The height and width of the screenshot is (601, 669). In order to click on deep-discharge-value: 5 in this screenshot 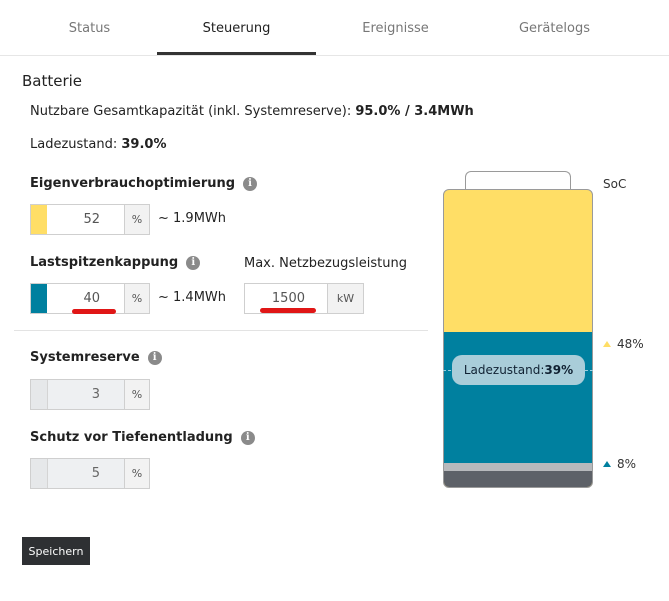, I will do `click(95, 473)`.